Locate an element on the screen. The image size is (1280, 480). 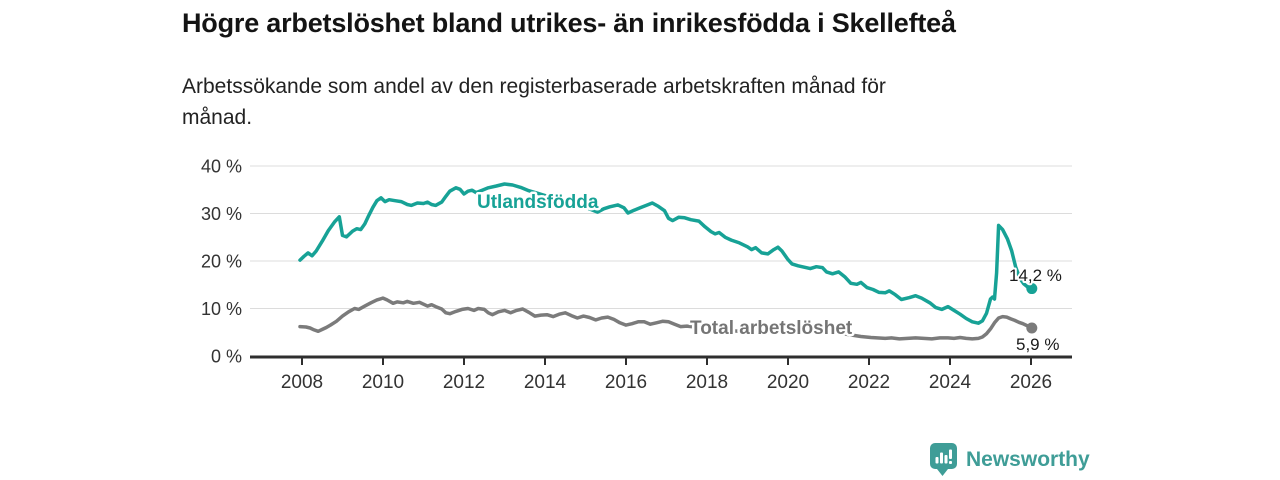
x-tick-label: 2016 is located at coordinates (626, 382).